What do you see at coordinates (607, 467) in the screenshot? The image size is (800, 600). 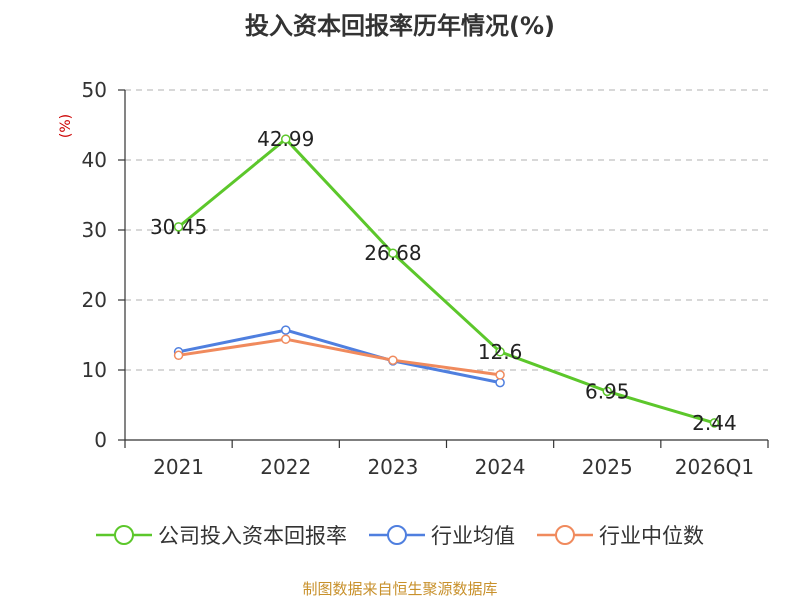 I see `x-tick-label: 2025` at bounding box center [607, 467].